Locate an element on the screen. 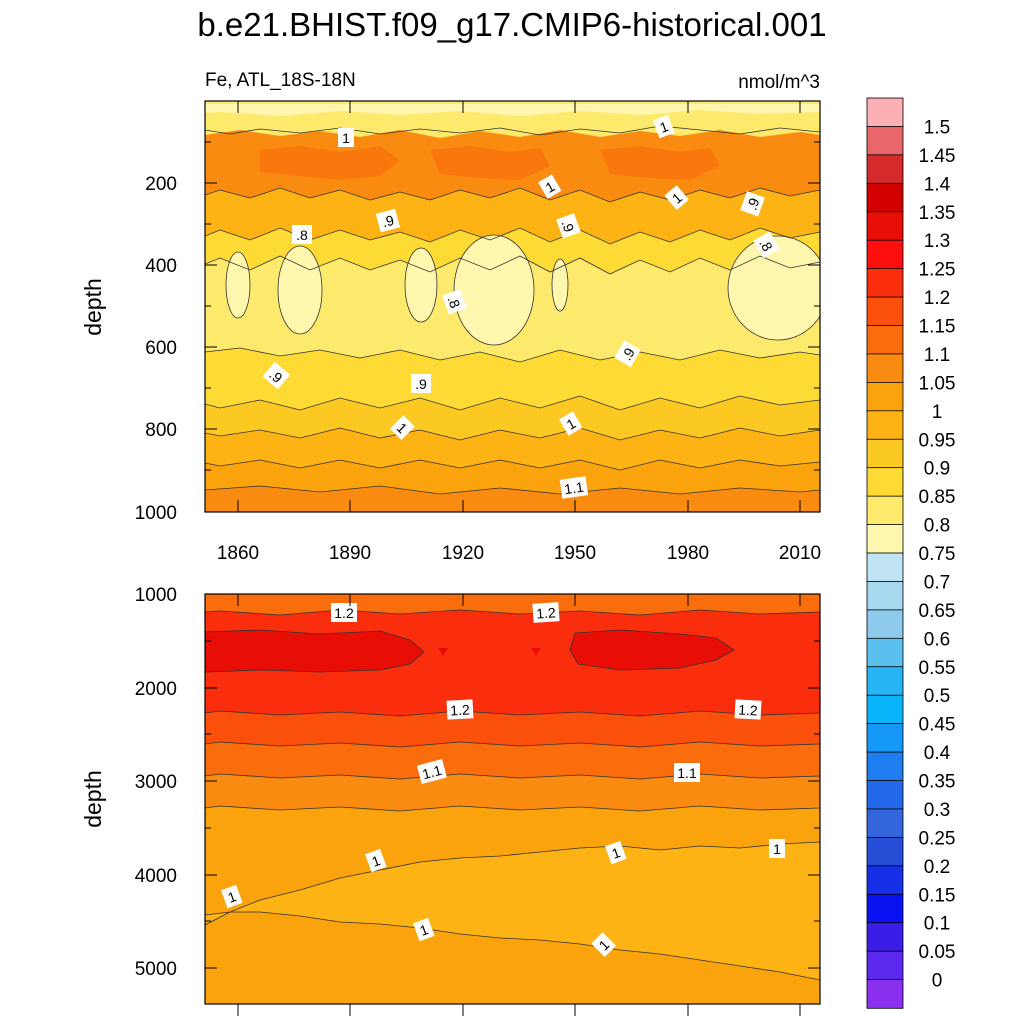 The width and height of the screenshot is (1024, 1024). colorbar-label: 0.65 is located at coordinates (937, 611).